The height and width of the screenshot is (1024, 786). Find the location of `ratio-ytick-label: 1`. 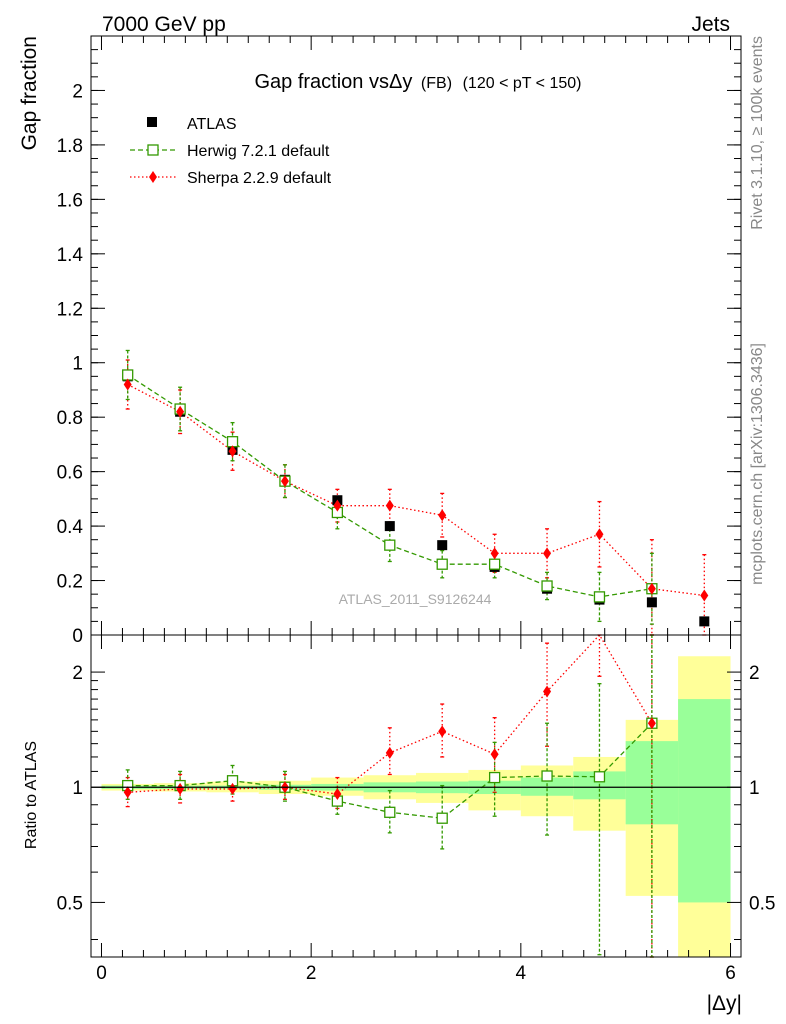

ratio-ytick-label: 1 is located at coordinates (77, 788).